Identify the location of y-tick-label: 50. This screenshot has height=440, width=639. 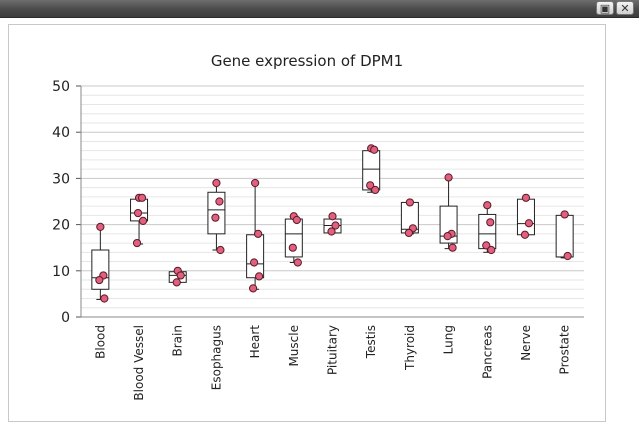
(61, 87).